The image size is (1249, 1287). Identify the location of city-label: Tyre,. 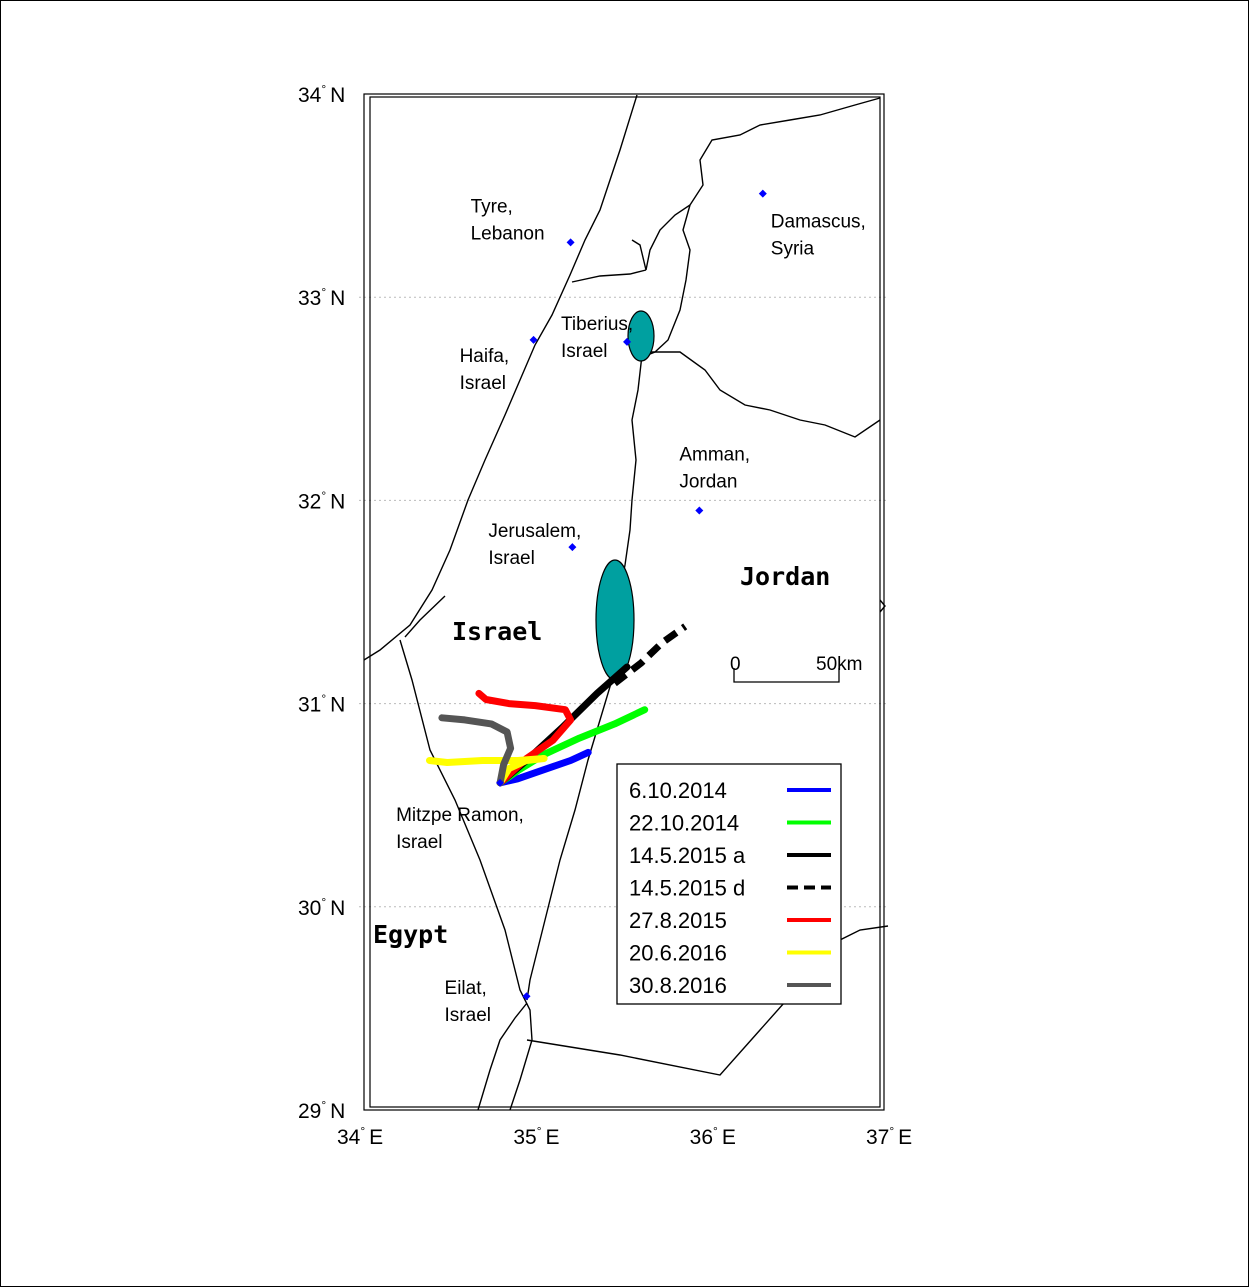
(492, 206).